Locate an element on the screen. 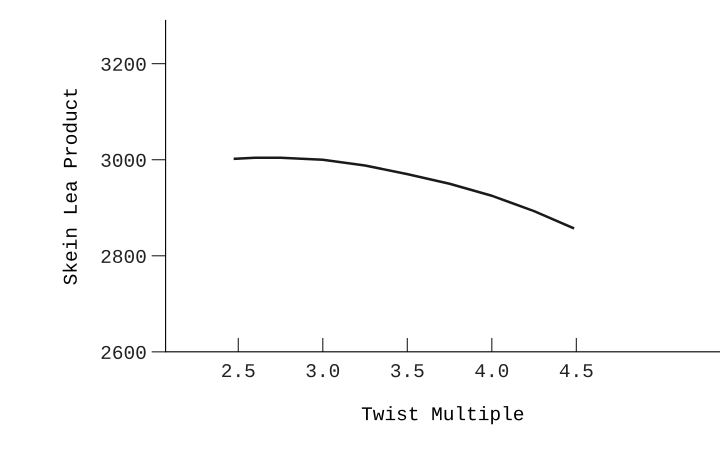 The height and width of the screenshot is (454, 720). x-tick-label: 4.0 is located at coordinates (491, 371).